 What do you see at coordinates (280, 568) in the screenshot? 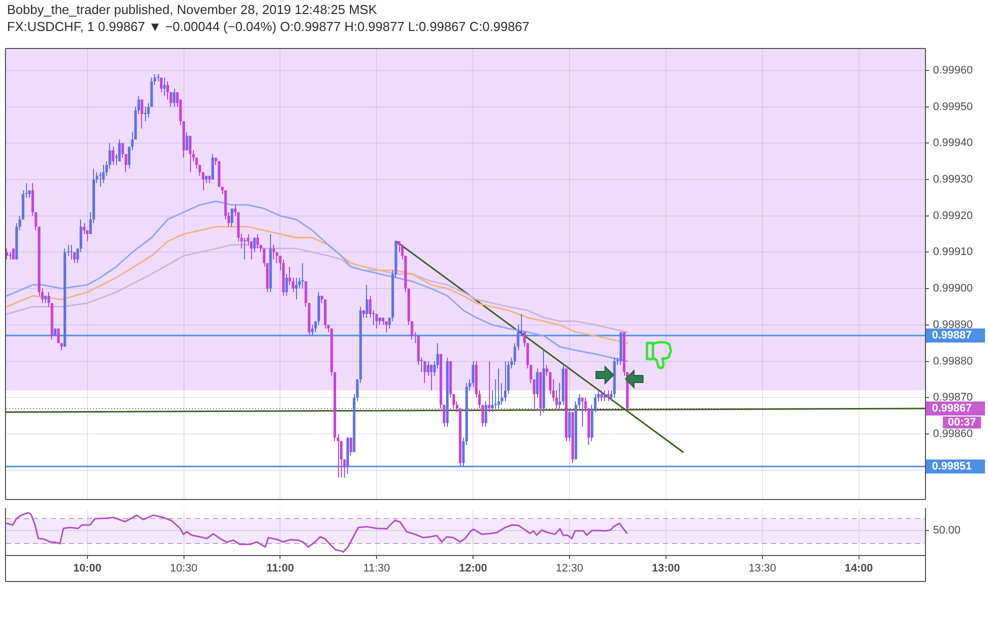
I see `x-tick-label: 11:00` at bounding box center [280, 568].